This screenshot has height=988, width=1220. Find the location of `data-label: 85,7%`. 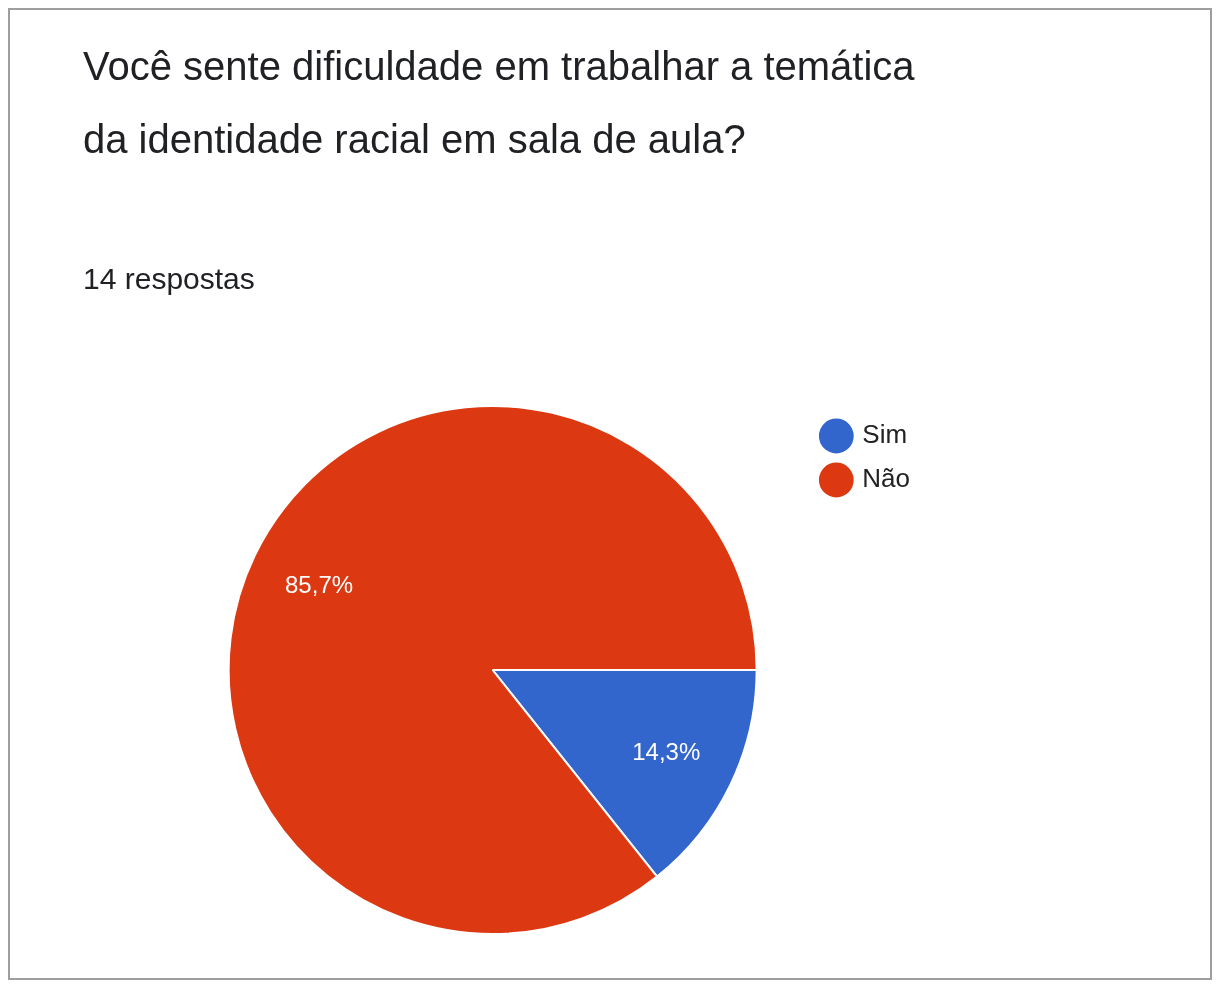

data-label: 85,7% is located at coordinates (319, 584).